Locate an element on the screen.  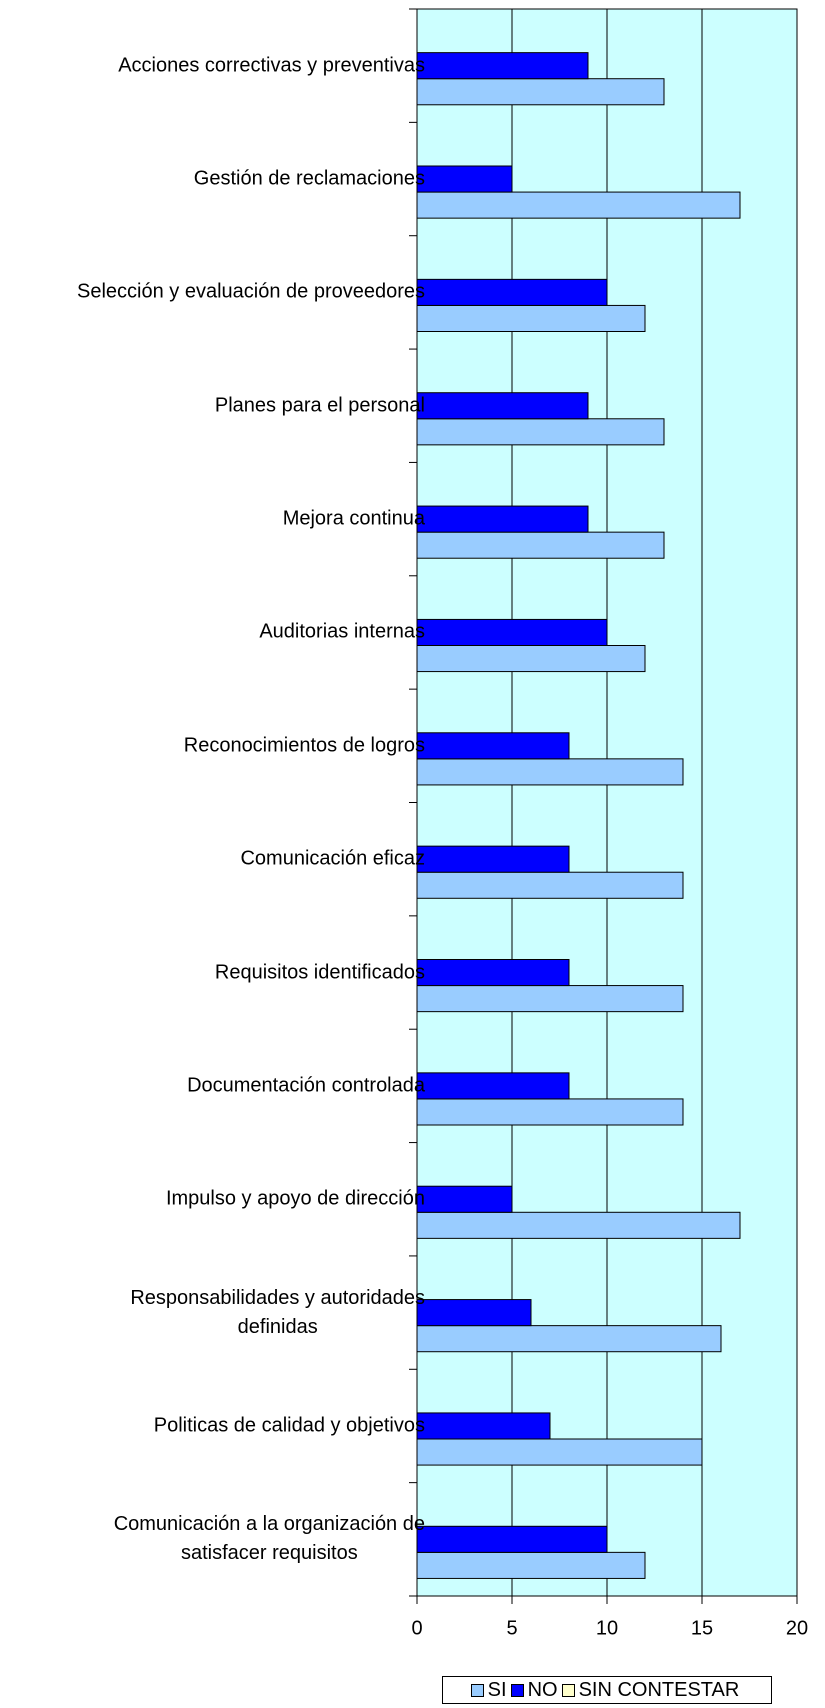
category-label: Selección y evaluación de proveedores is located at coordinates (212, 292).